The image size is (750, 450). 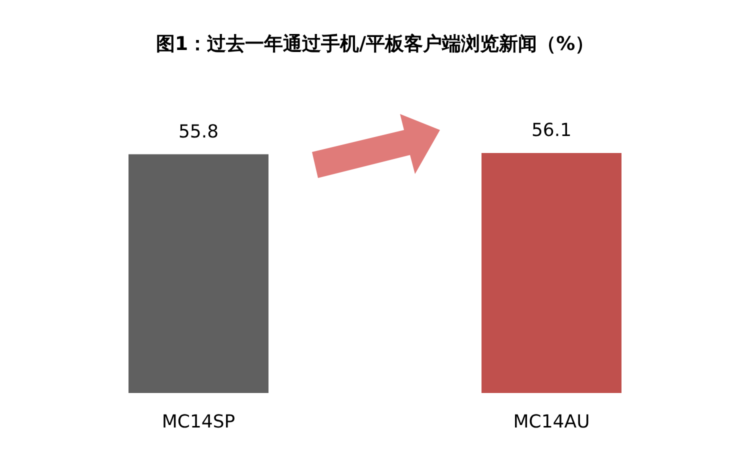 I want to click on x-tick-label: MC14SP, so click(x=199, y=422).